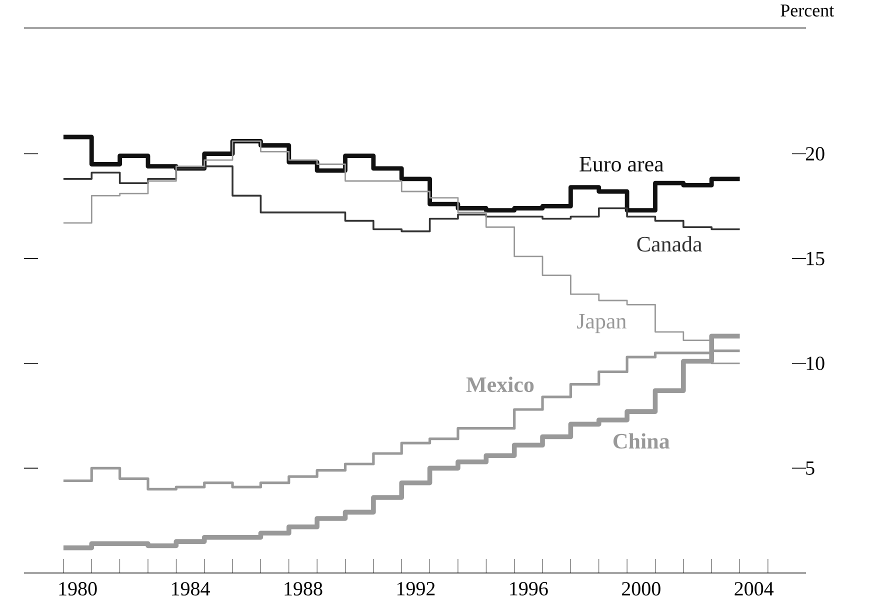 The height and width of the screenshot is (609, 875). I want to click on x-tick-label: 1980, so click(78, 589).